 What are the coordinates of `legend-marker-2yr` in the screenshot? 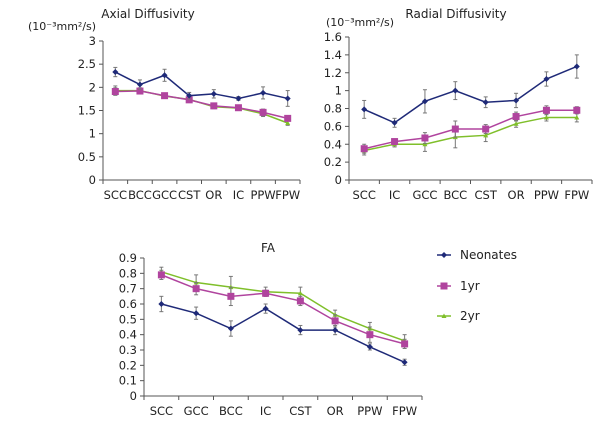 It's located at (444, 315).